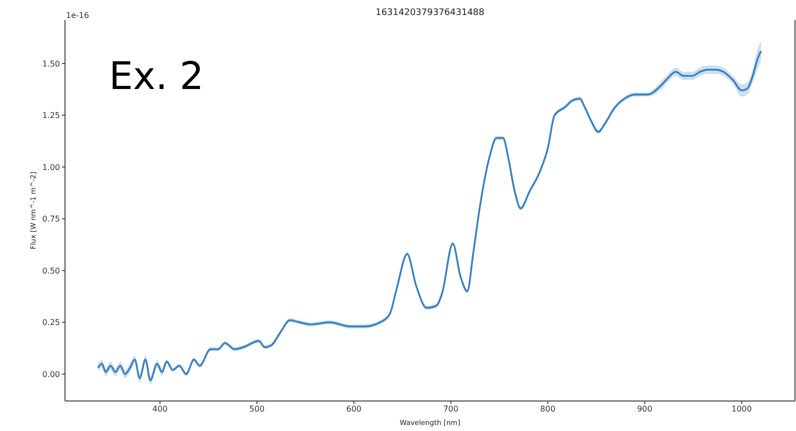  I want to click on text: 1e-16, so click(78, 15).